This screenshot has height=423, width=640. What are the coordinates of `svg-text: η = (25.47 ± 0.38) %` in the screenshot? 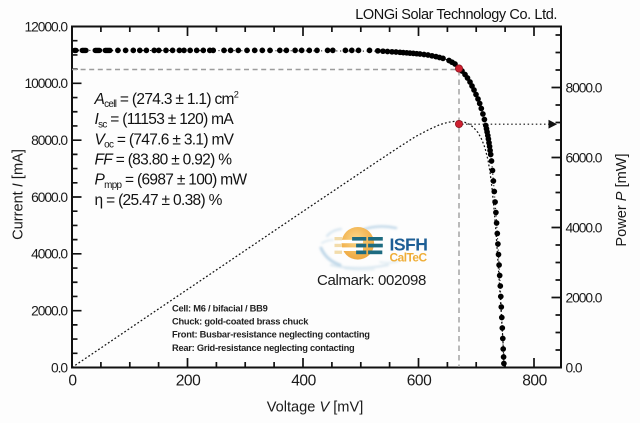 It's located at (159, 200).